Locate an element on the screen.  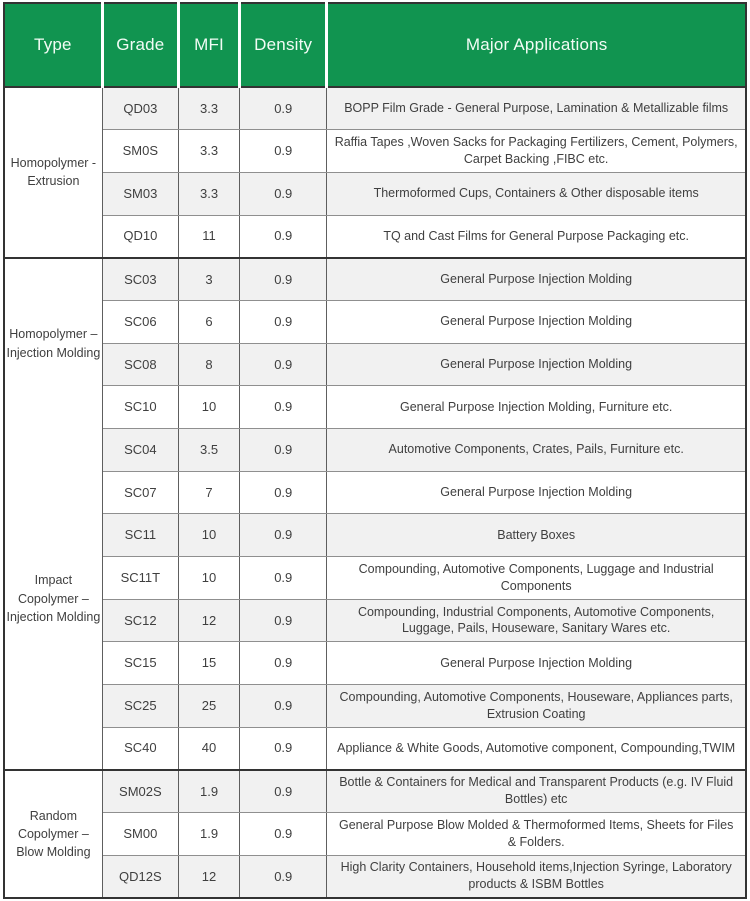
grade-cell: SC08 is located at coordinates (140, 364).